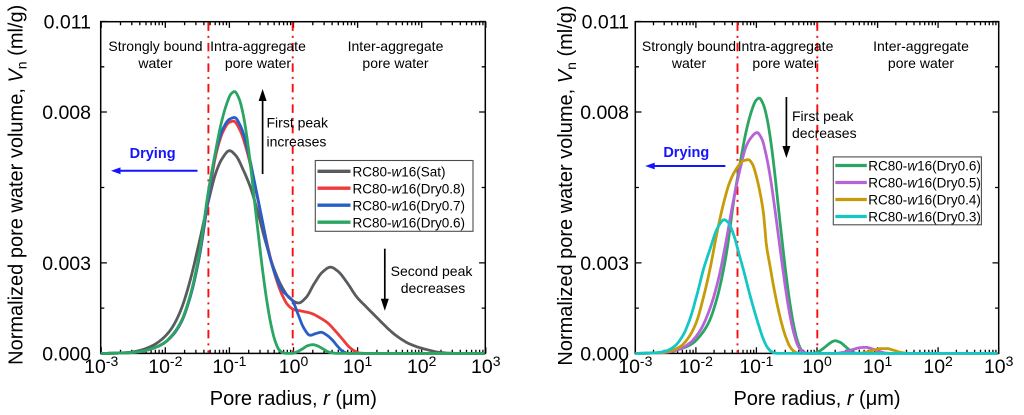 This screenshot has width=1024, height=415. Describe the element at coordinates (399, 172) in the screenshot. I see `svg-text: RC80-w16(Sat)` at that location.